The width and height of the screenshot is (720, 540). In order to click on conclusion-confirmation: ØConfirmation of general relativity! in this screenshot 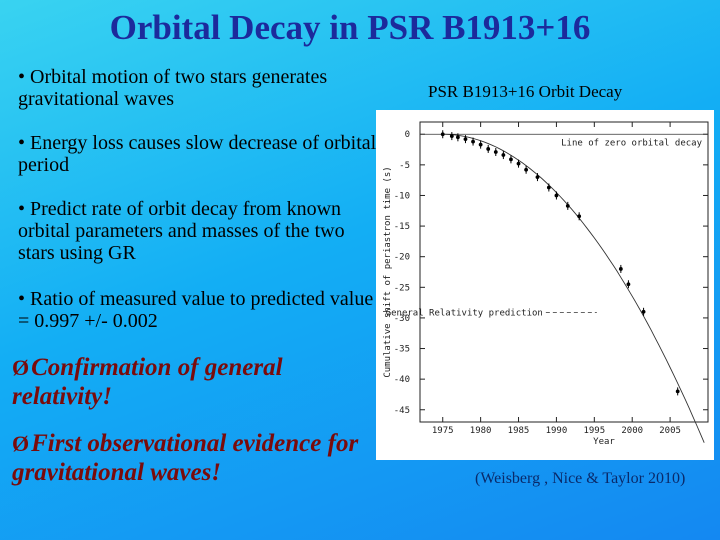, I will do `click(197, 382)`.